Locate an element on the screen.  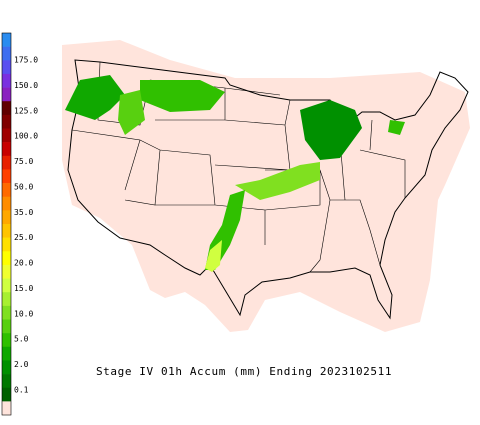
legend-label: 175.0 is located at coordinates (26, 60).